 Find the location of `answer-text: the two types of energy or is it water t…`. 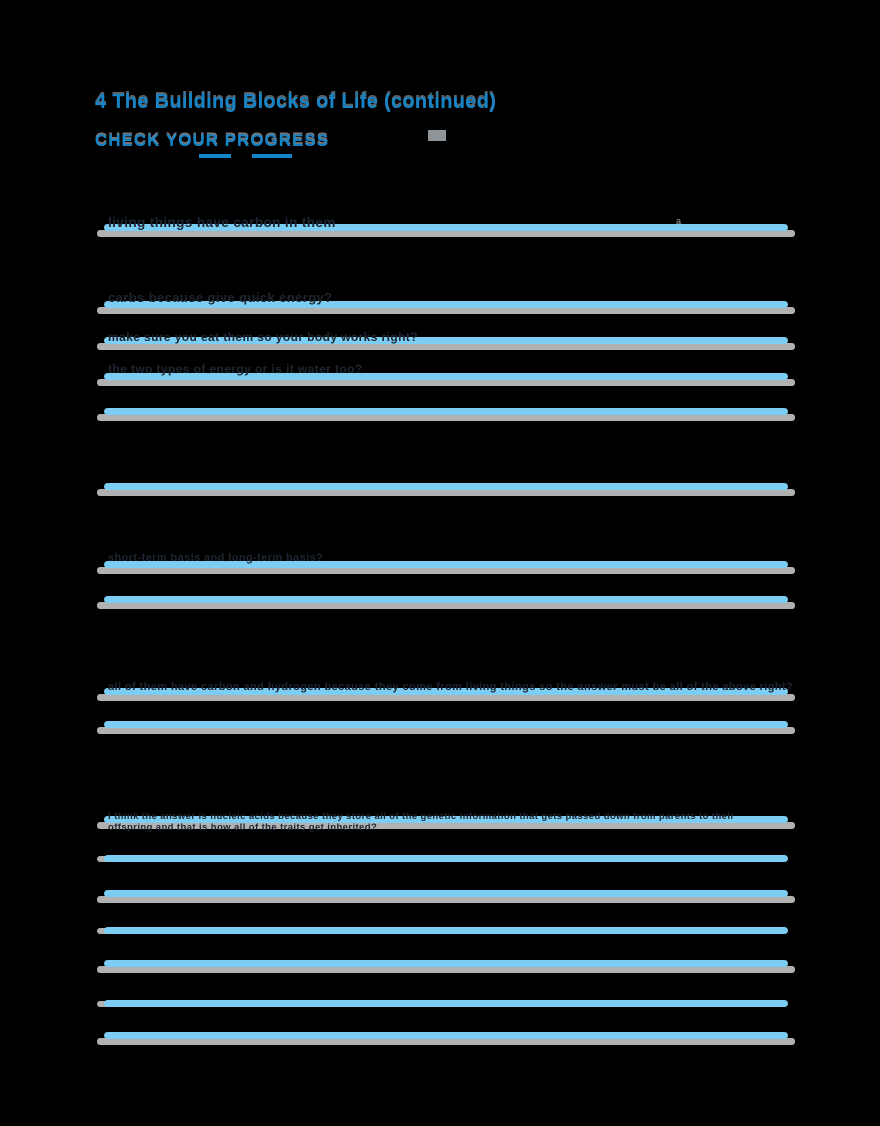

answer-text: the two types of energy or is it water t… is located at coordinates (235, 369).